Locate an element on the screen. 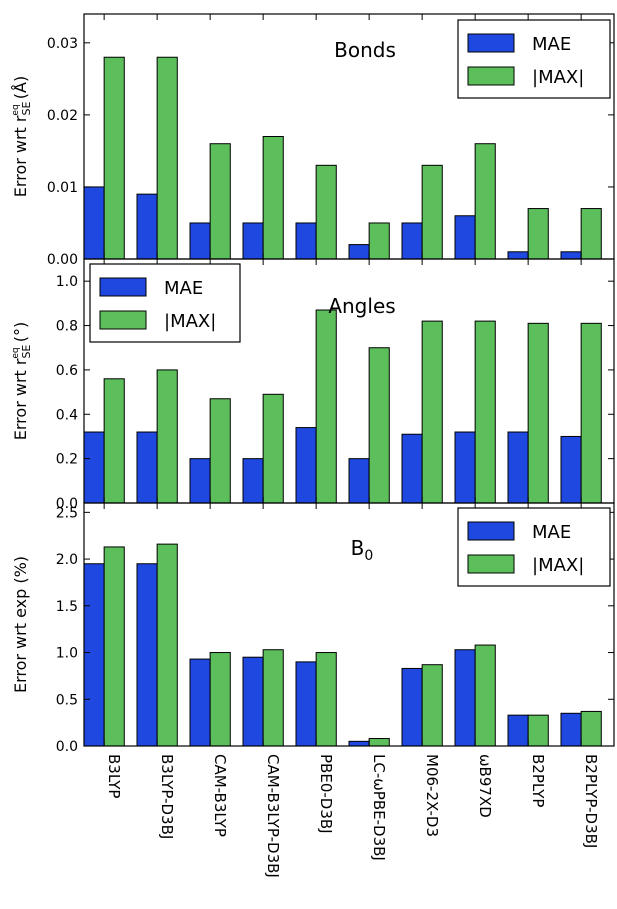  x-category-label: B2PLYP-D3BJ is located at coordinates (591, 801).